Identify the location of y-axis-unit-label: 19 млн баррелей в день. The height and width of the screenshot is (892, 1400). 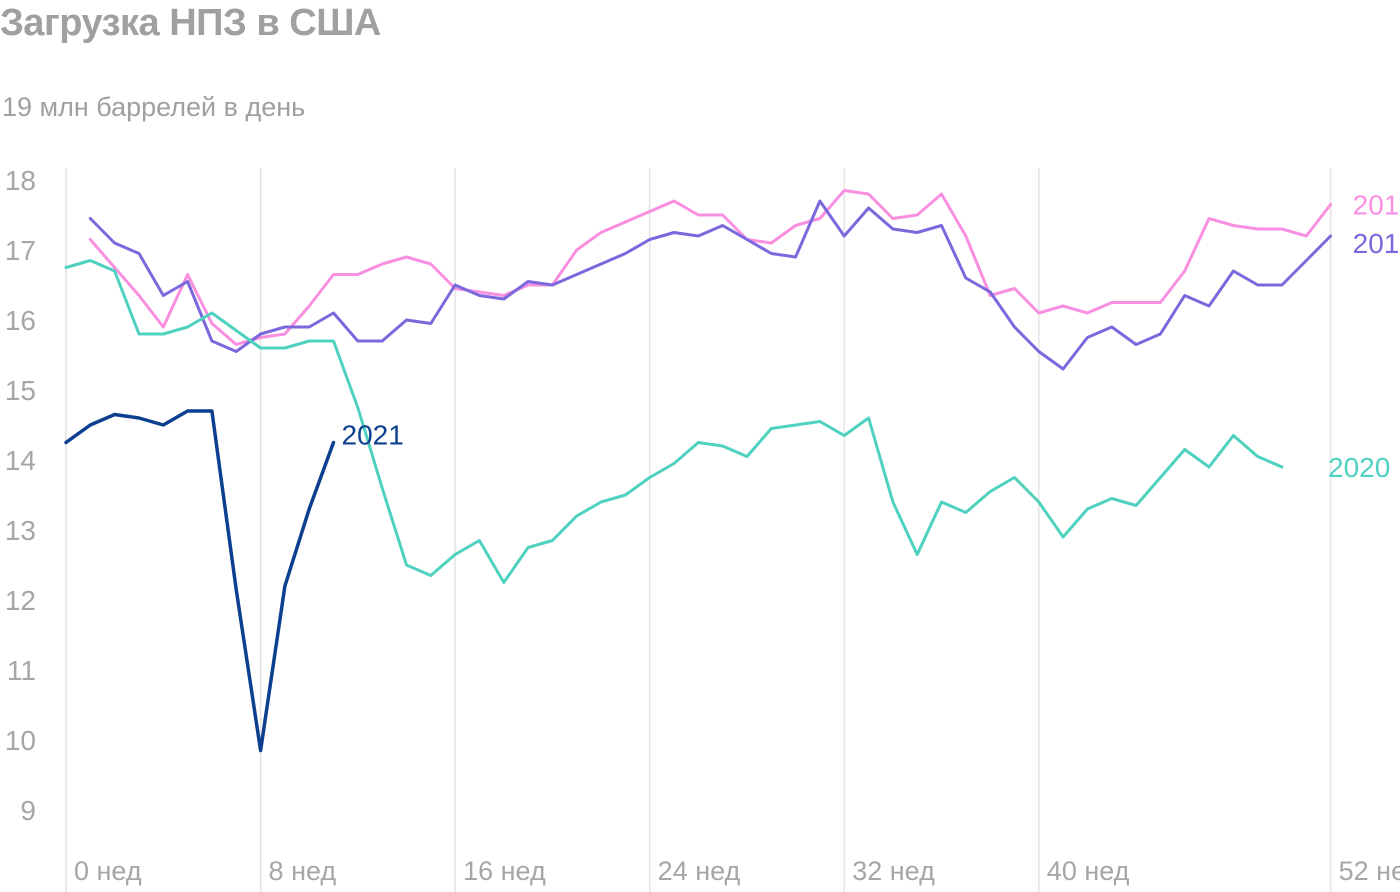
(154, 107).